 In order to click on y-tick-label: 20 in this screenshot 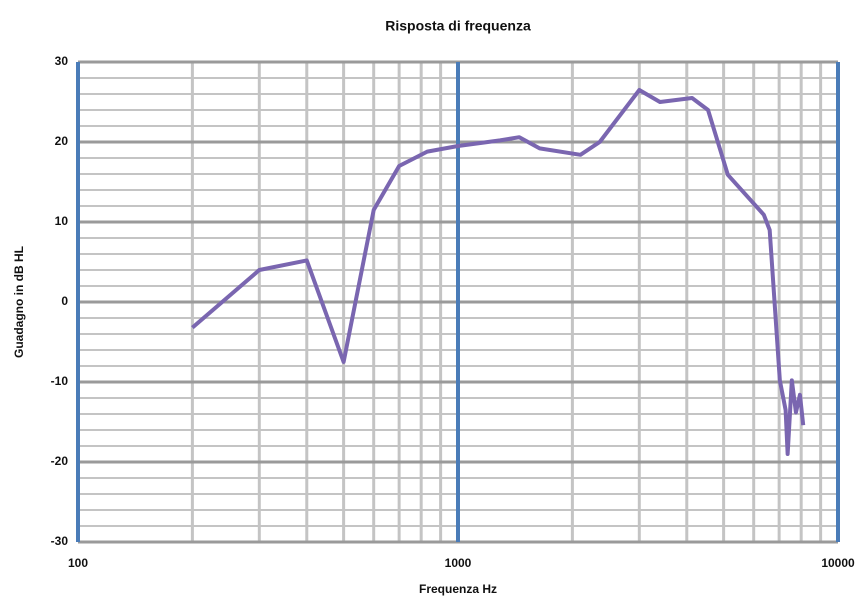, I will do `click(62, 141)`.